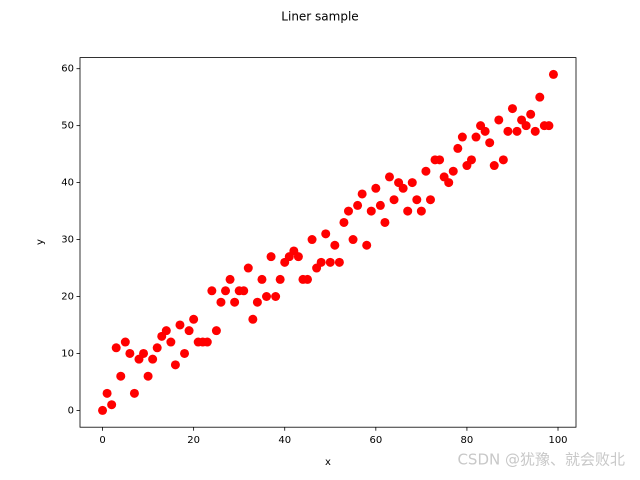 The height and width of the screenshot is (480, 640). I want to click on x-tick-label: 80, so click(467, 440).